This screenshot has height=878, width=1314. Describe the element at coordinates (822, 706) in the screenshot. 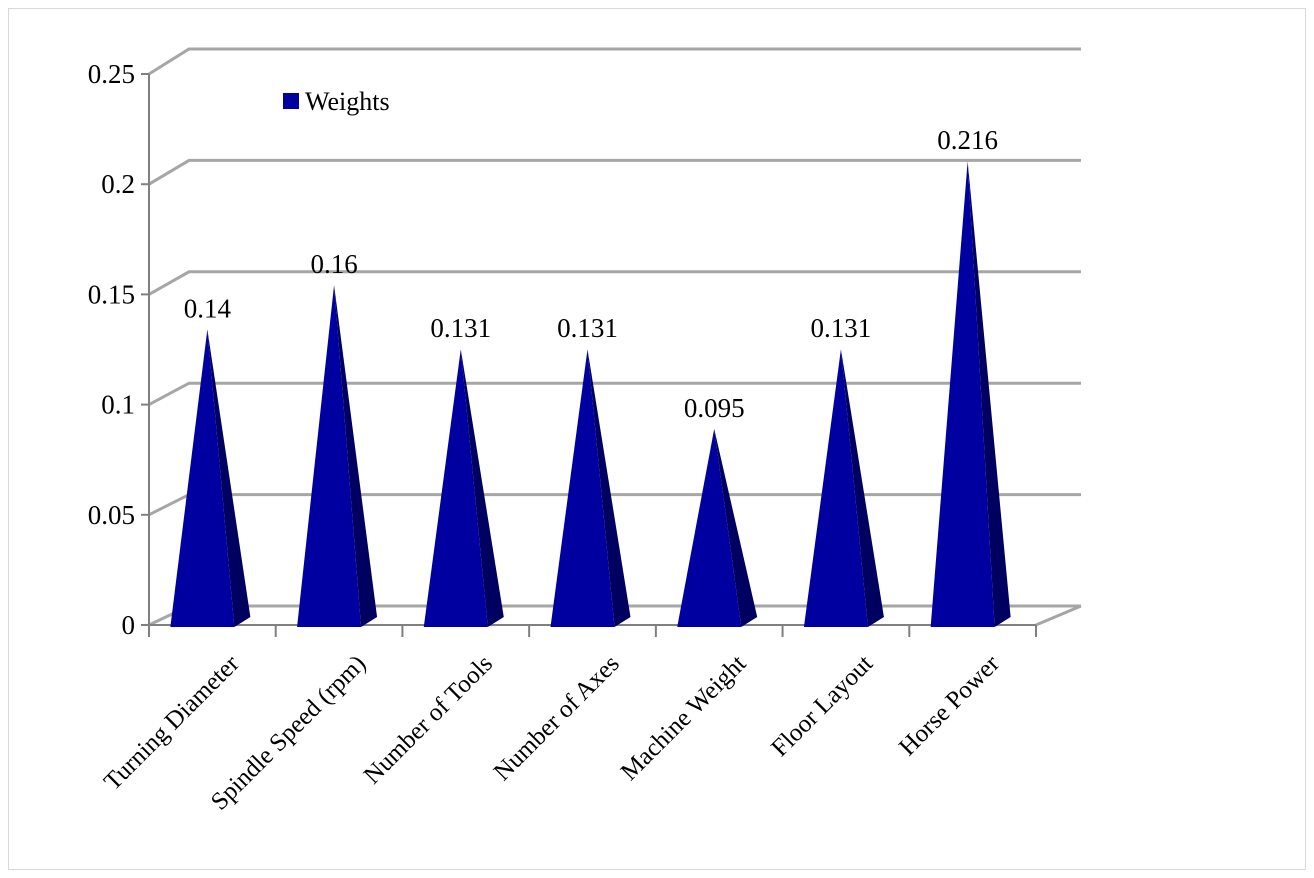

I see `category-label: Floor Layout` at that location.